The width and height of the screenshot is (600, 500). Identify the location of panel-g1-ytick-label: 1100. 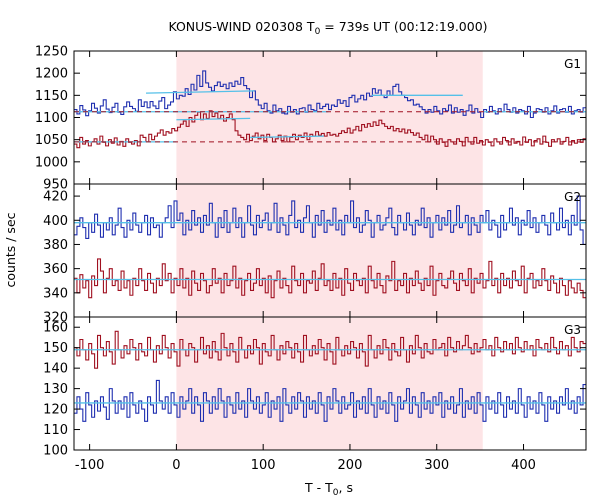
(51, 118).